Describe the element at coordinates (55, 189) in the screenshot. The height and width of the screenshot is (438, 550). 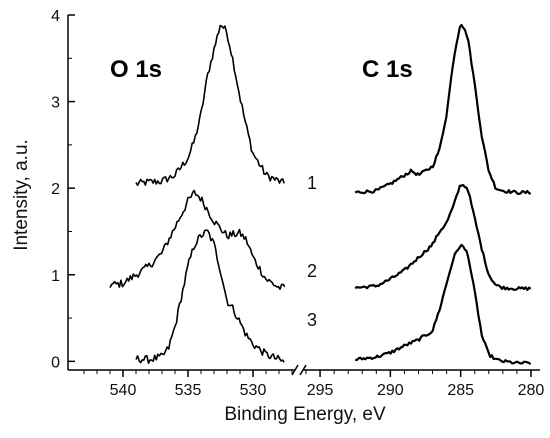
I see `y-tick-label: 2` at that location.